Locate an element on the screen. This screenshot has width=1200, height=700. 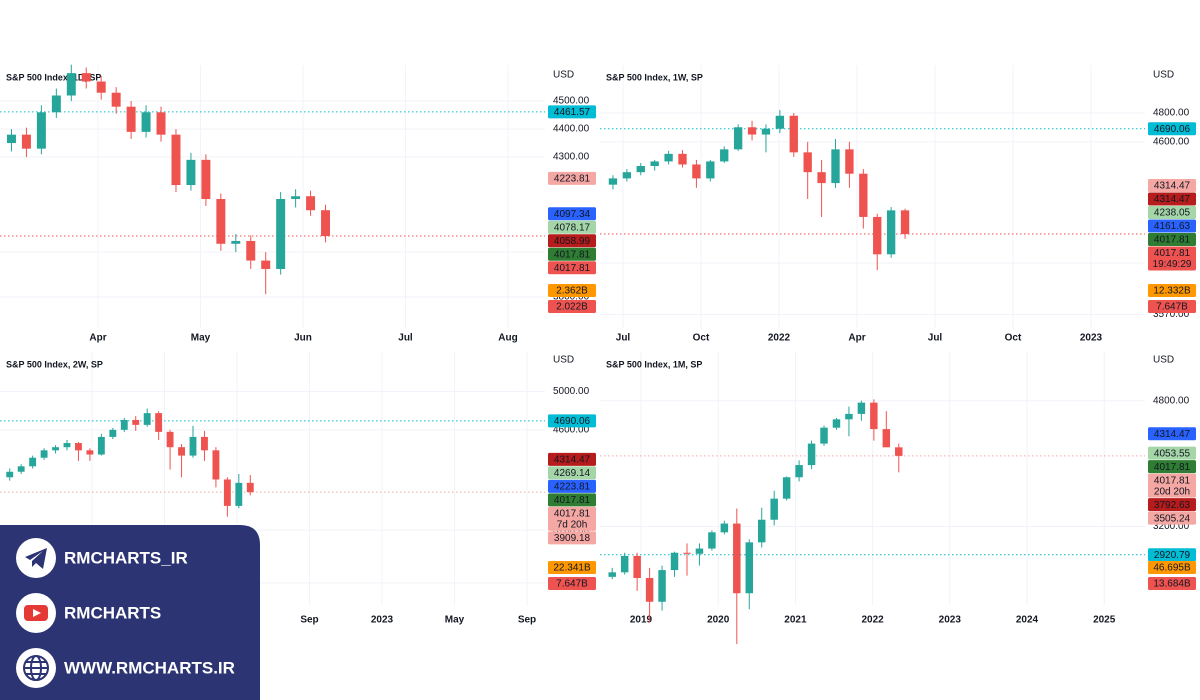
y-tick-label: 3570.00 is located at coordinates (1171, 314).